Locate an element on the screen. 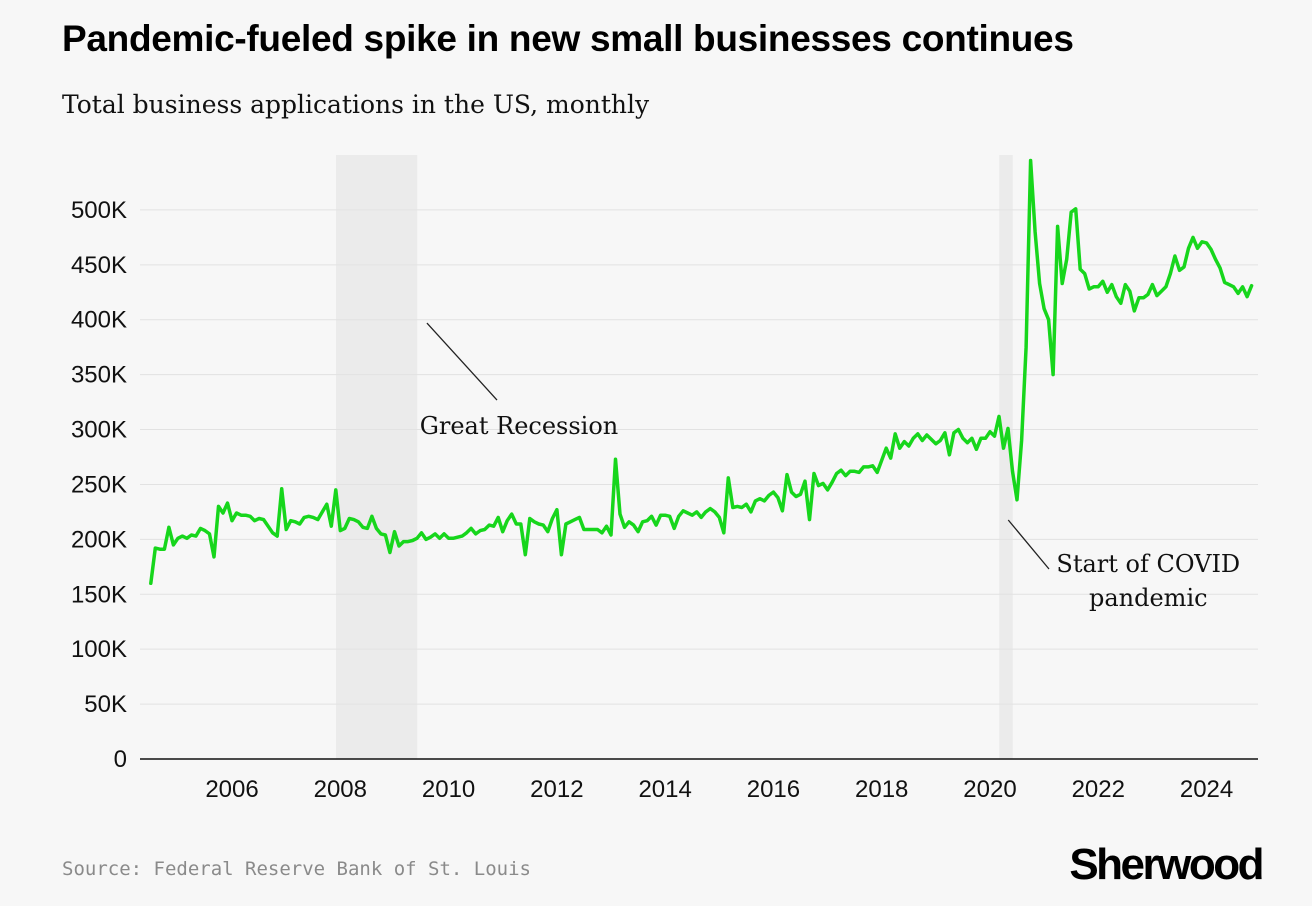 This screenshot has height=906, width=1312. x-axis: 2006 2008 2010 2012 2014 2016 2018 2020 2022 2024 is located at coordinates (719, 789).